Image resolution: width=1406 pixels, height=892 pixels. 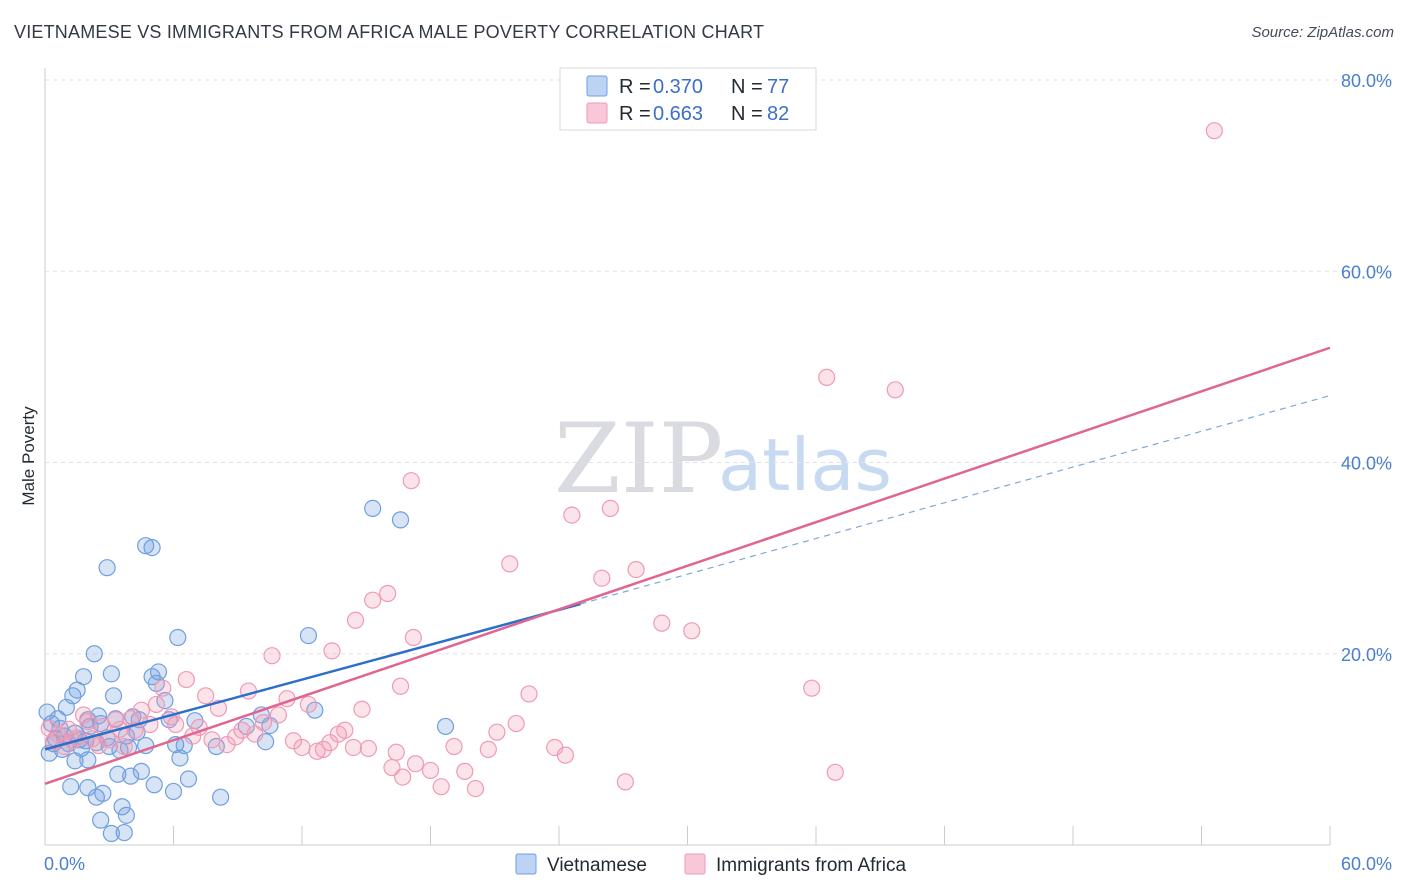 What do you see at coordinates (778, 87) in the screenshot?
I see `legend-n-value-1: 77` at bounding box center [778, 87].